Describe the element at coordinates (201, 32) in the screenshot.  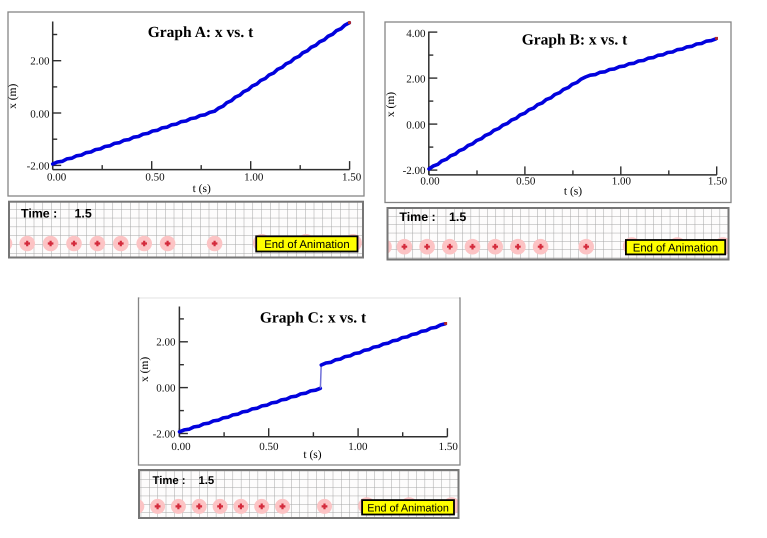
I see `svg-text: Graph A: x vs. t` at that location.